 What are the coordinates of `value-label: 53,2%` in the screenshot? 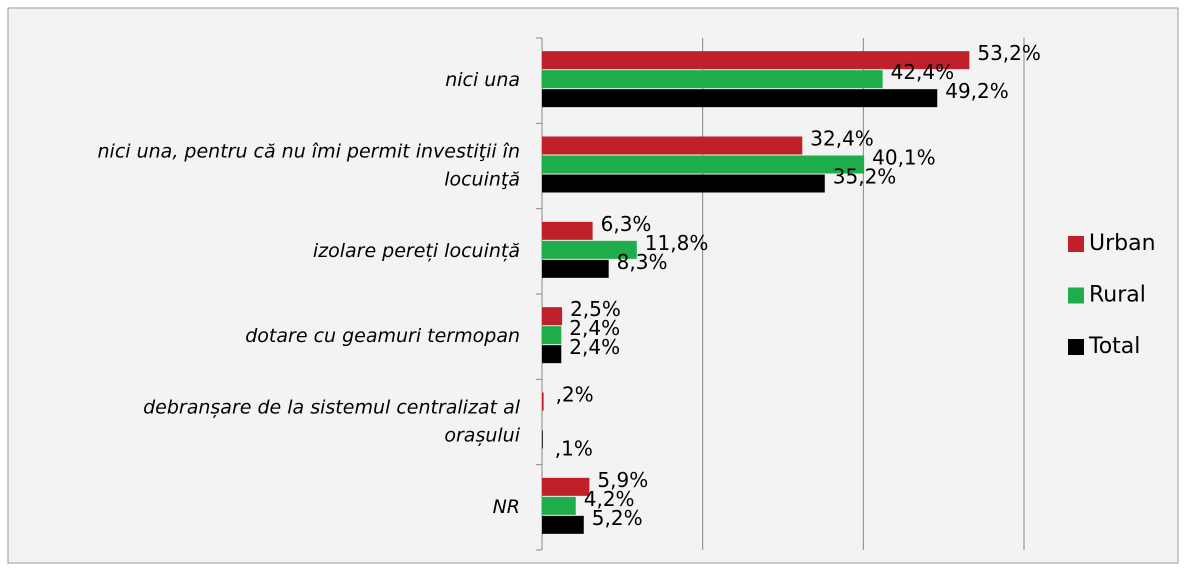 It's located at (1009, 53).